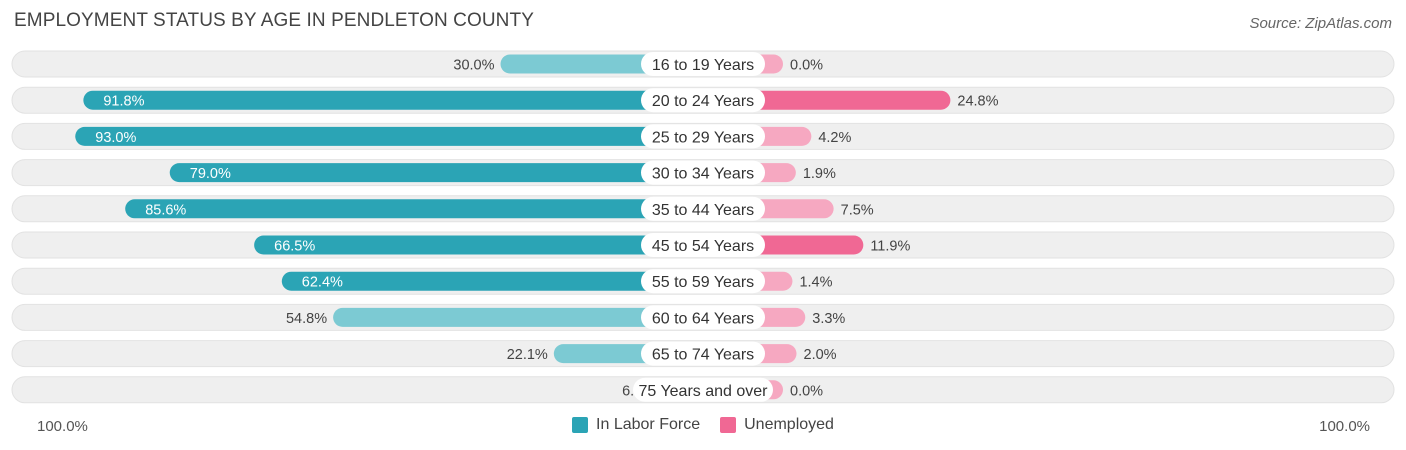 This screenshot has height=450, width=1406. What do you see at coordinates (527, 355) in the screenshot?
I see `labor-force-value-label: 22.1%` at bounding box center [527, 355].